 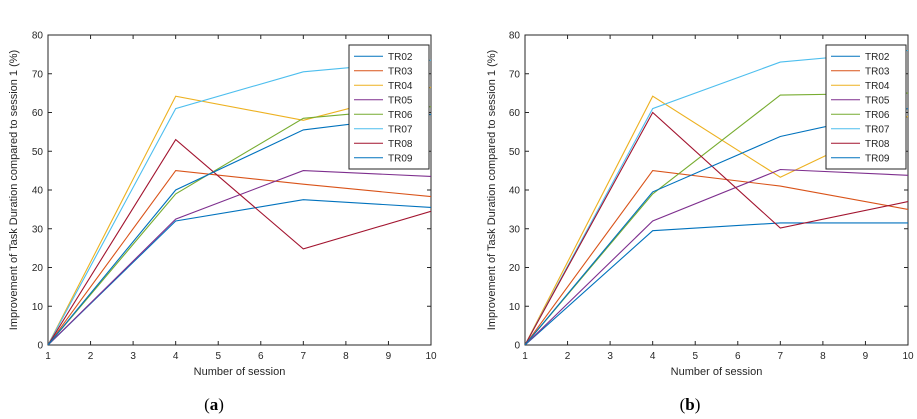 I want to click on panel-label: (a), so click(x=214, y=404).